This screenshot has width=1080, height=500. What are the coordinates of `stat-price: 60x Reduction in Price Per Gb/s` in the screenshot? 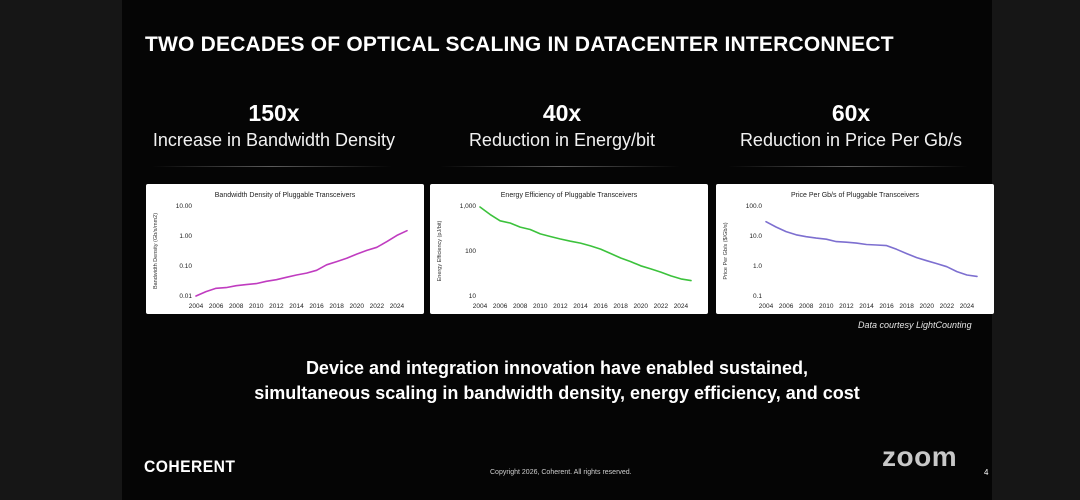 It's located at (851, 126).